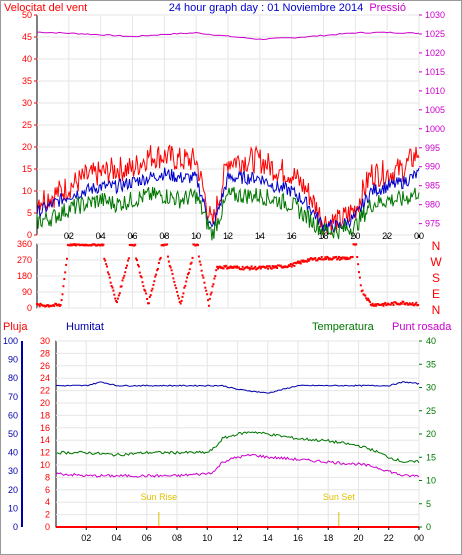 Image resolution: width=462 pixels, height=555 pixels. What do you see at coordinates (132, 236) in the screenshot?
I see `wind-x-tick-label: 06` at bounding box center [132, 236].